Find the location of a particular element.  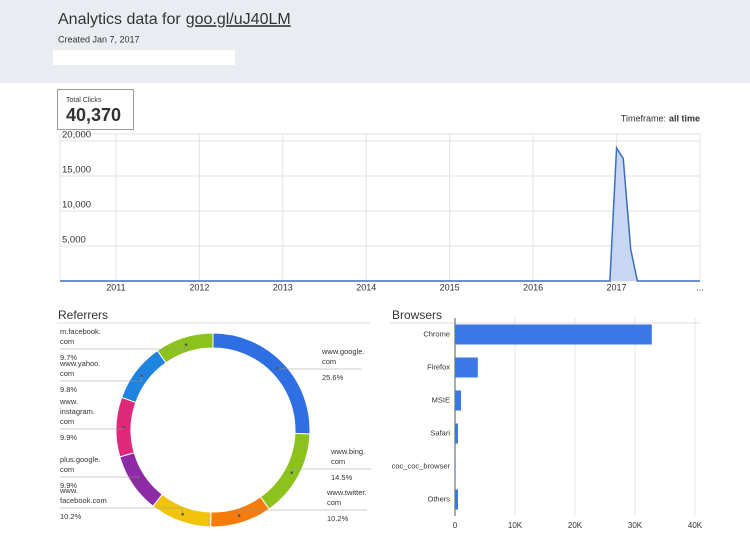

x-tick-label: 2015 is located at coordinates (450, 287).